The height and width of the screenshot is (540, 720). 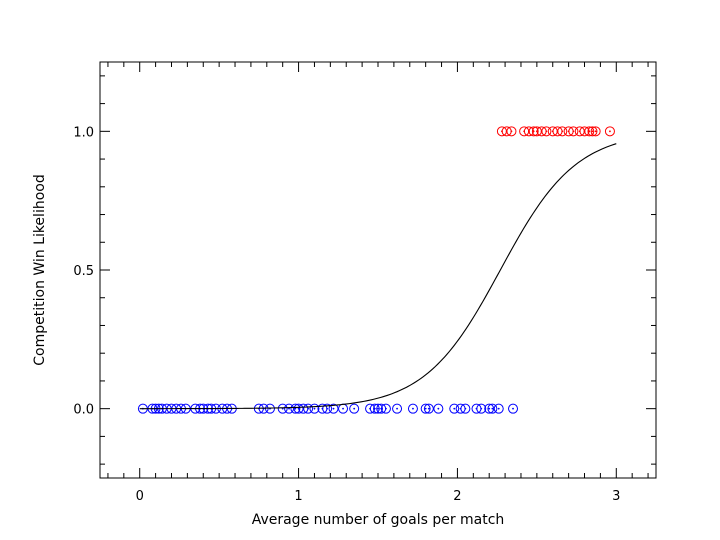 I want to click on y-axis-title: Competition Win Likelihood, so click(x=40, y=269).